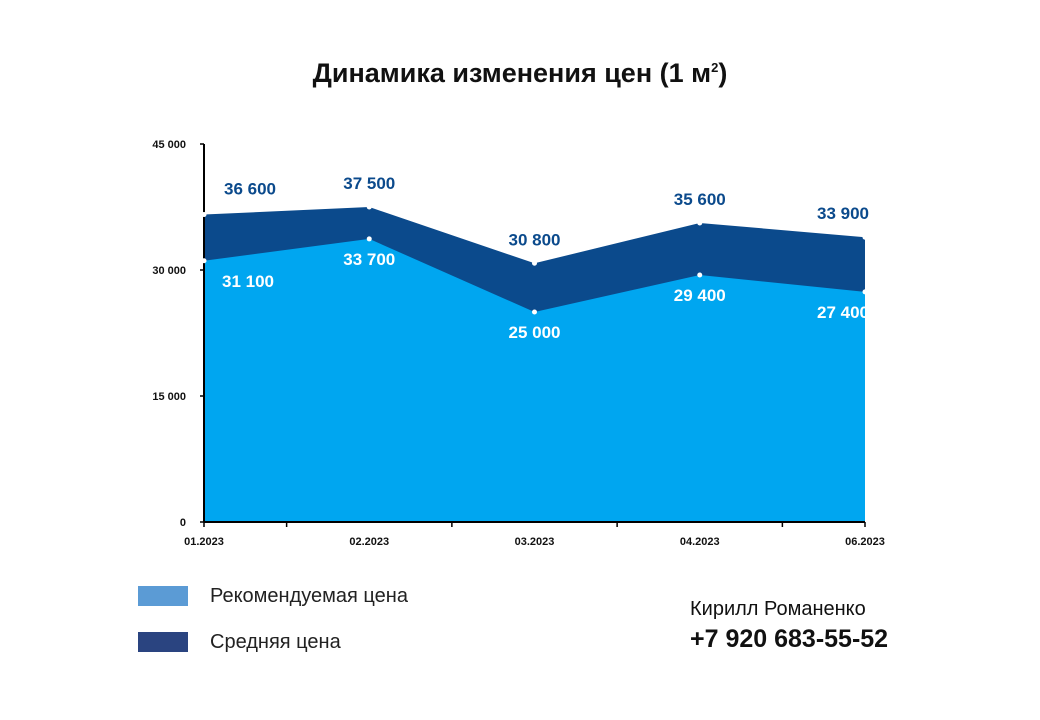 This screenshot has width=1040, height=720. I want to click on x-tick-label: 03.2023, so click(535, 542).